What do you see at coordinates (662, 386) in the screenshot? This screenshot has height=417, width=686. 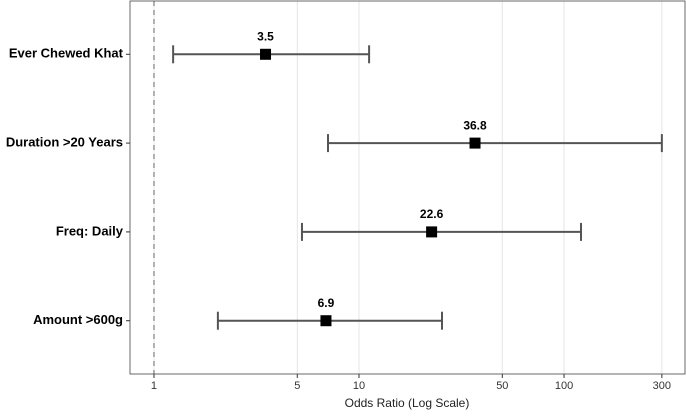 I see `x-tick-label: 300` at bounding box center [662, 386].